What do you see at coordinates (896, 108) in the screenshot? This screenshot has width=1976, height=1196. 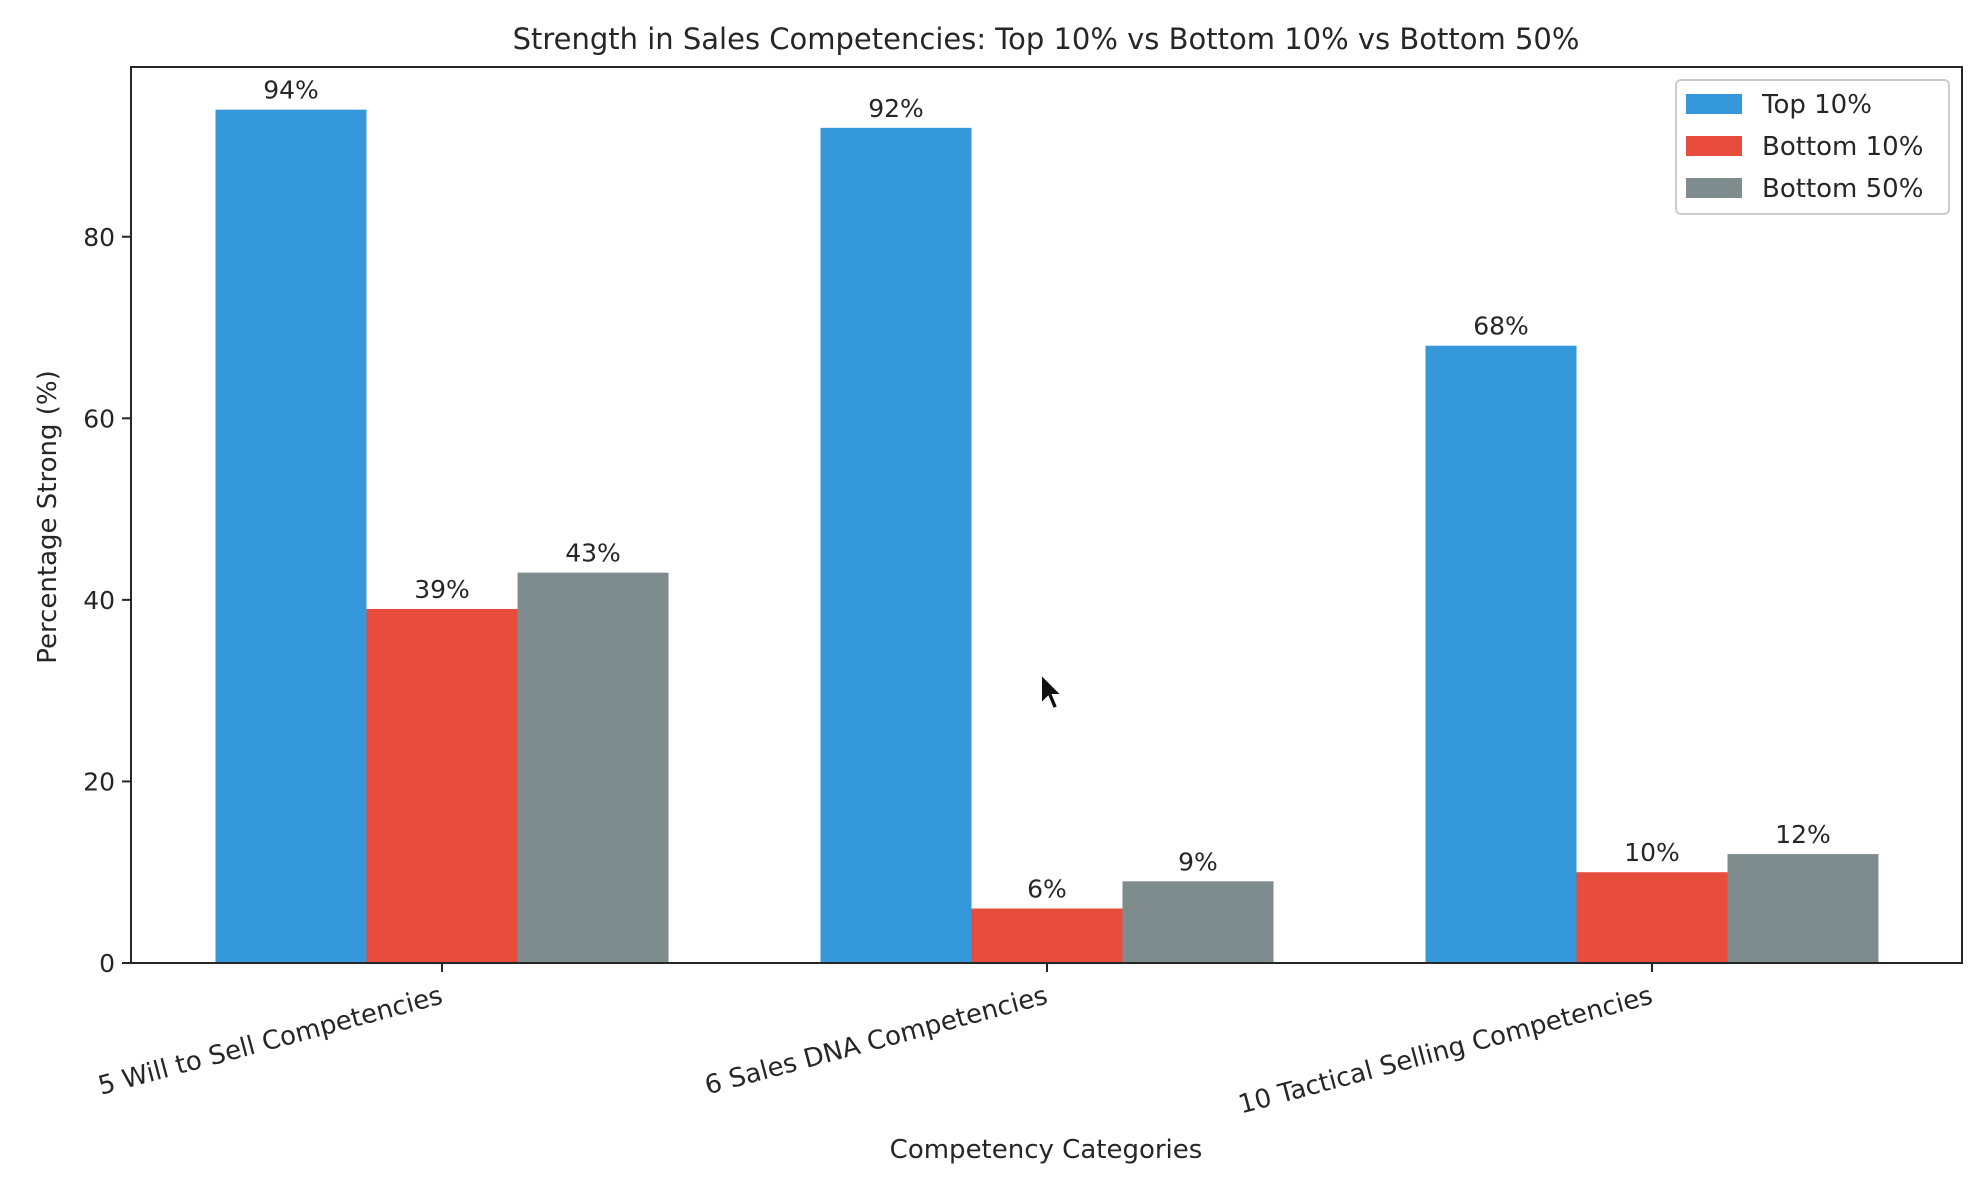 I see `bar-value-label: 92%` at bounding box center [896, 108].